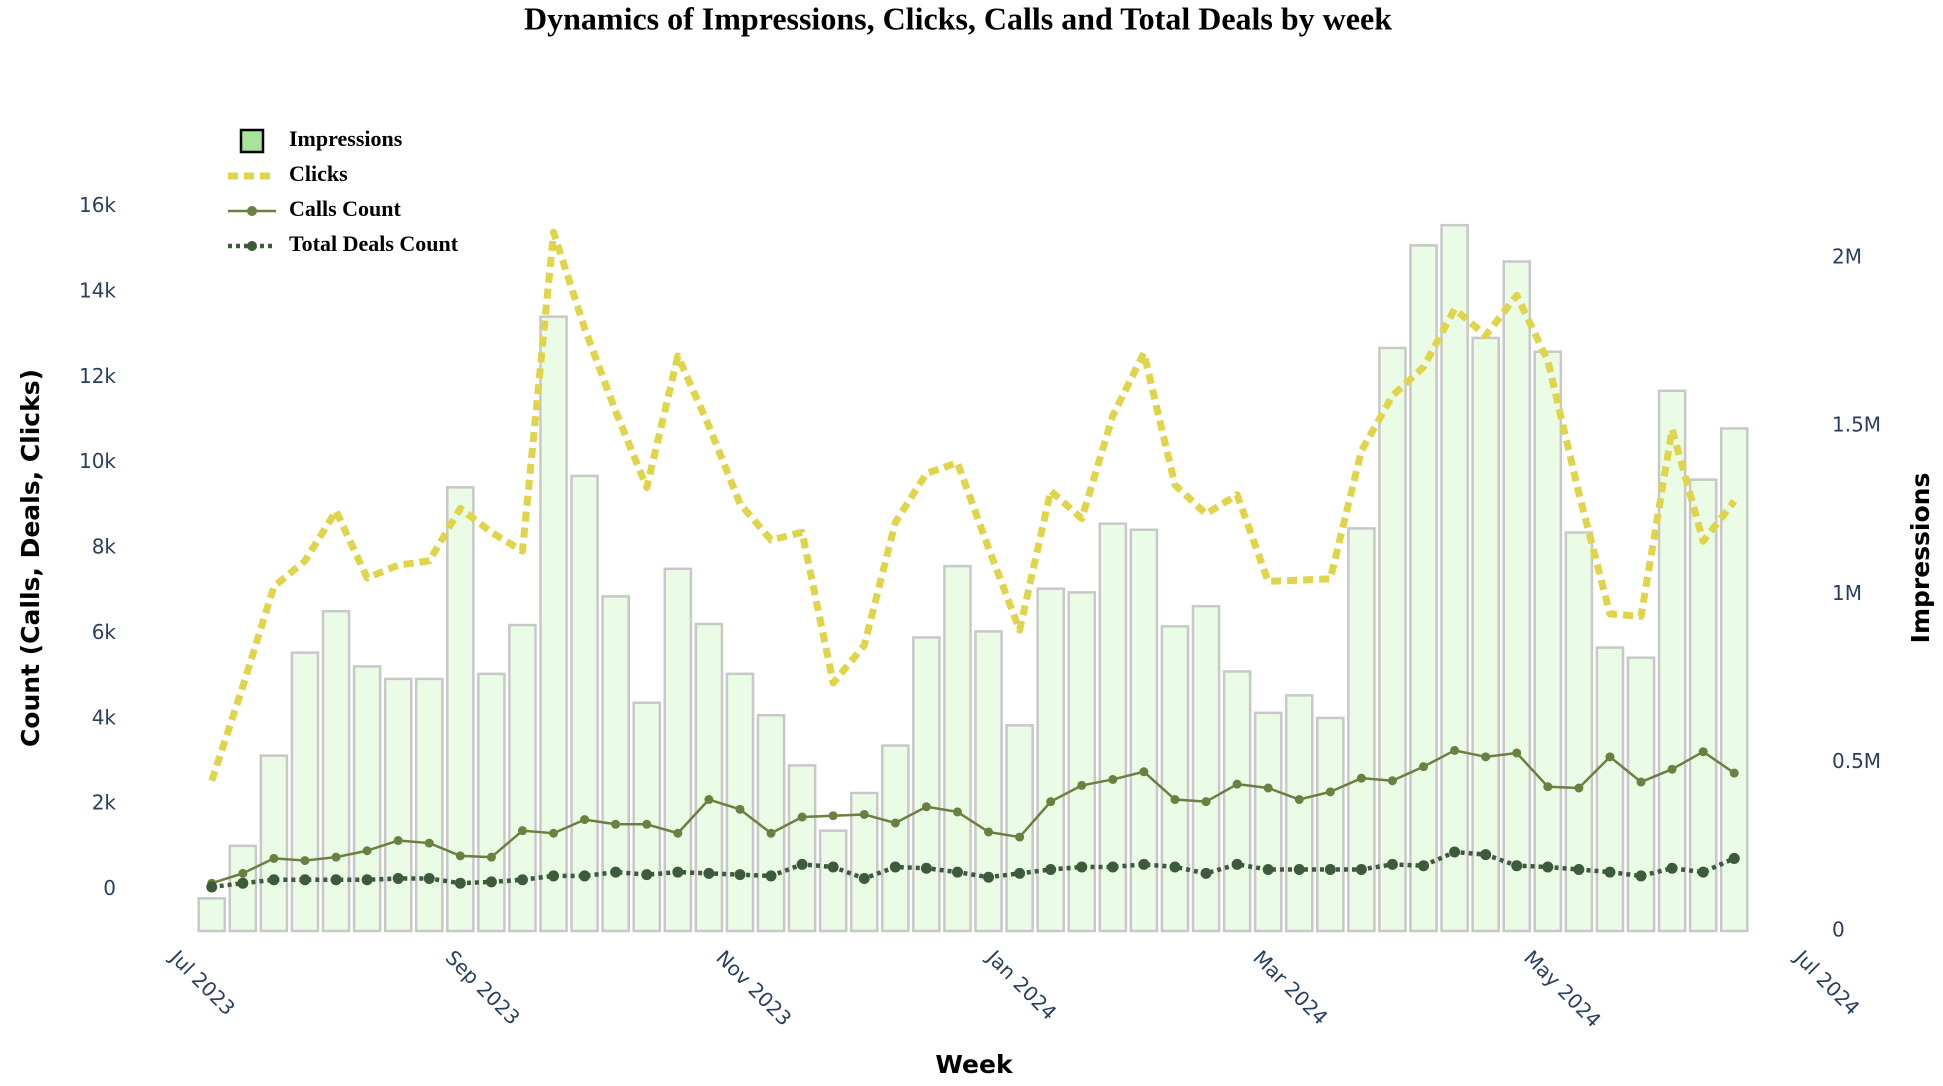 The image size is (1943, 1086). I want to click on legend-label: Calls Count, so click(345, 208).